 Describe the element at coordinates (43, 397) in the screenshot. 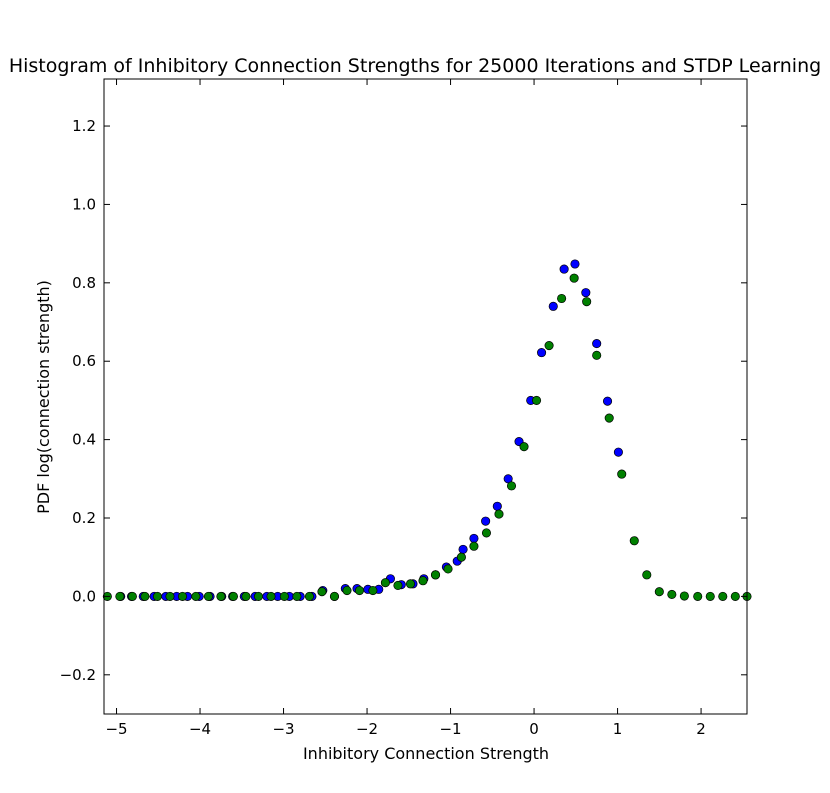

I see `y-axis-label: PDF log(connection strength)` at that location.